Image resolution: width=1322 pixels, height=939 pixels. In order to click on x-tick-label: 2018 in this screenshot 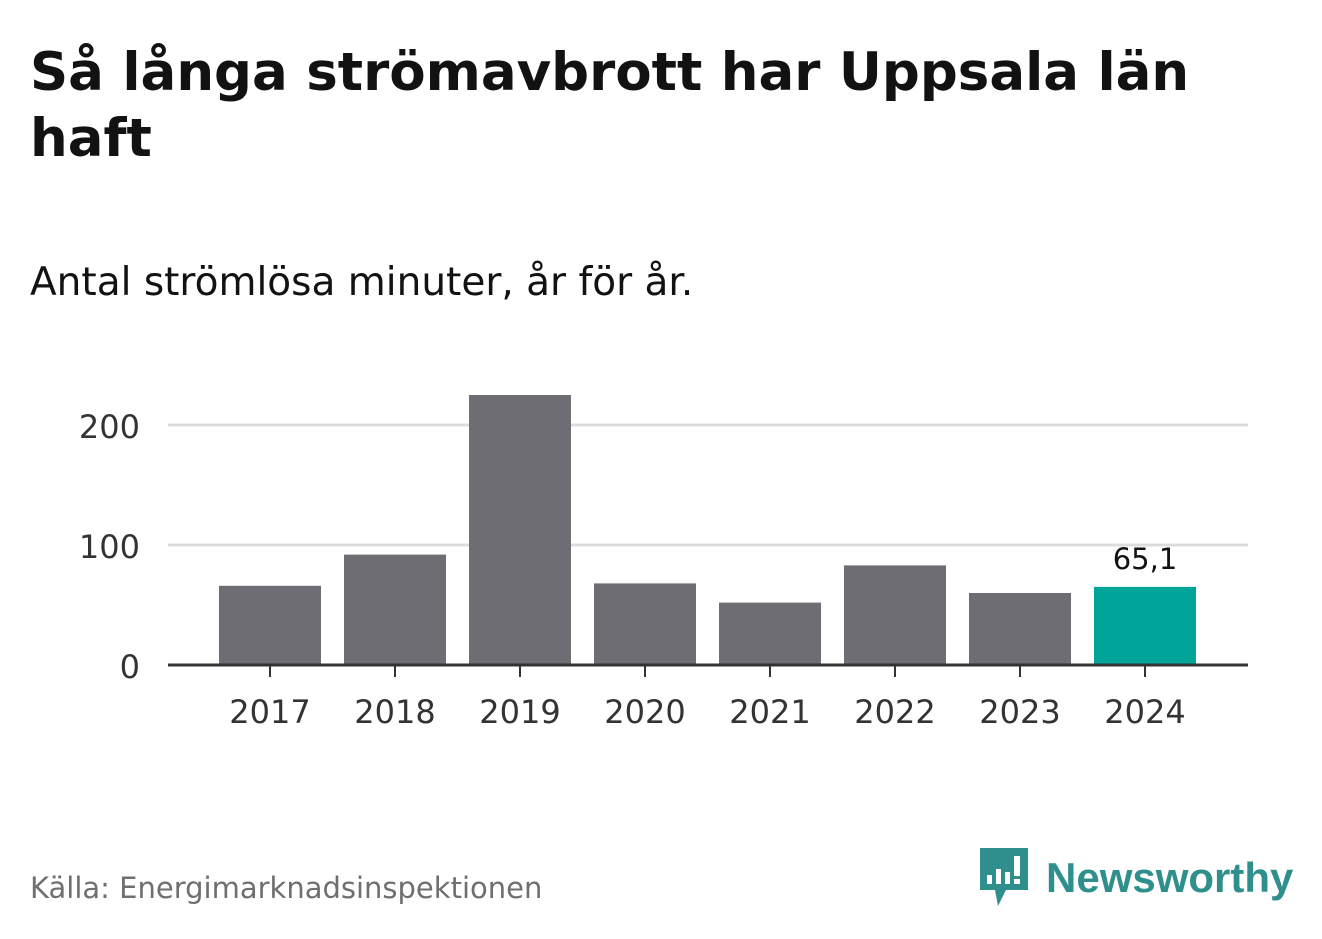, I will do `click(394, 712)`.